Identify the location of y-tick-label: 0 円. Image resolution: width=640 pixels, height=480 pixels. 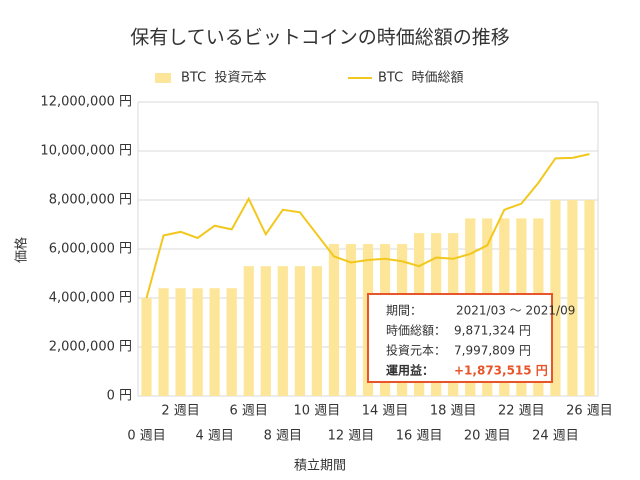
(119, 396).